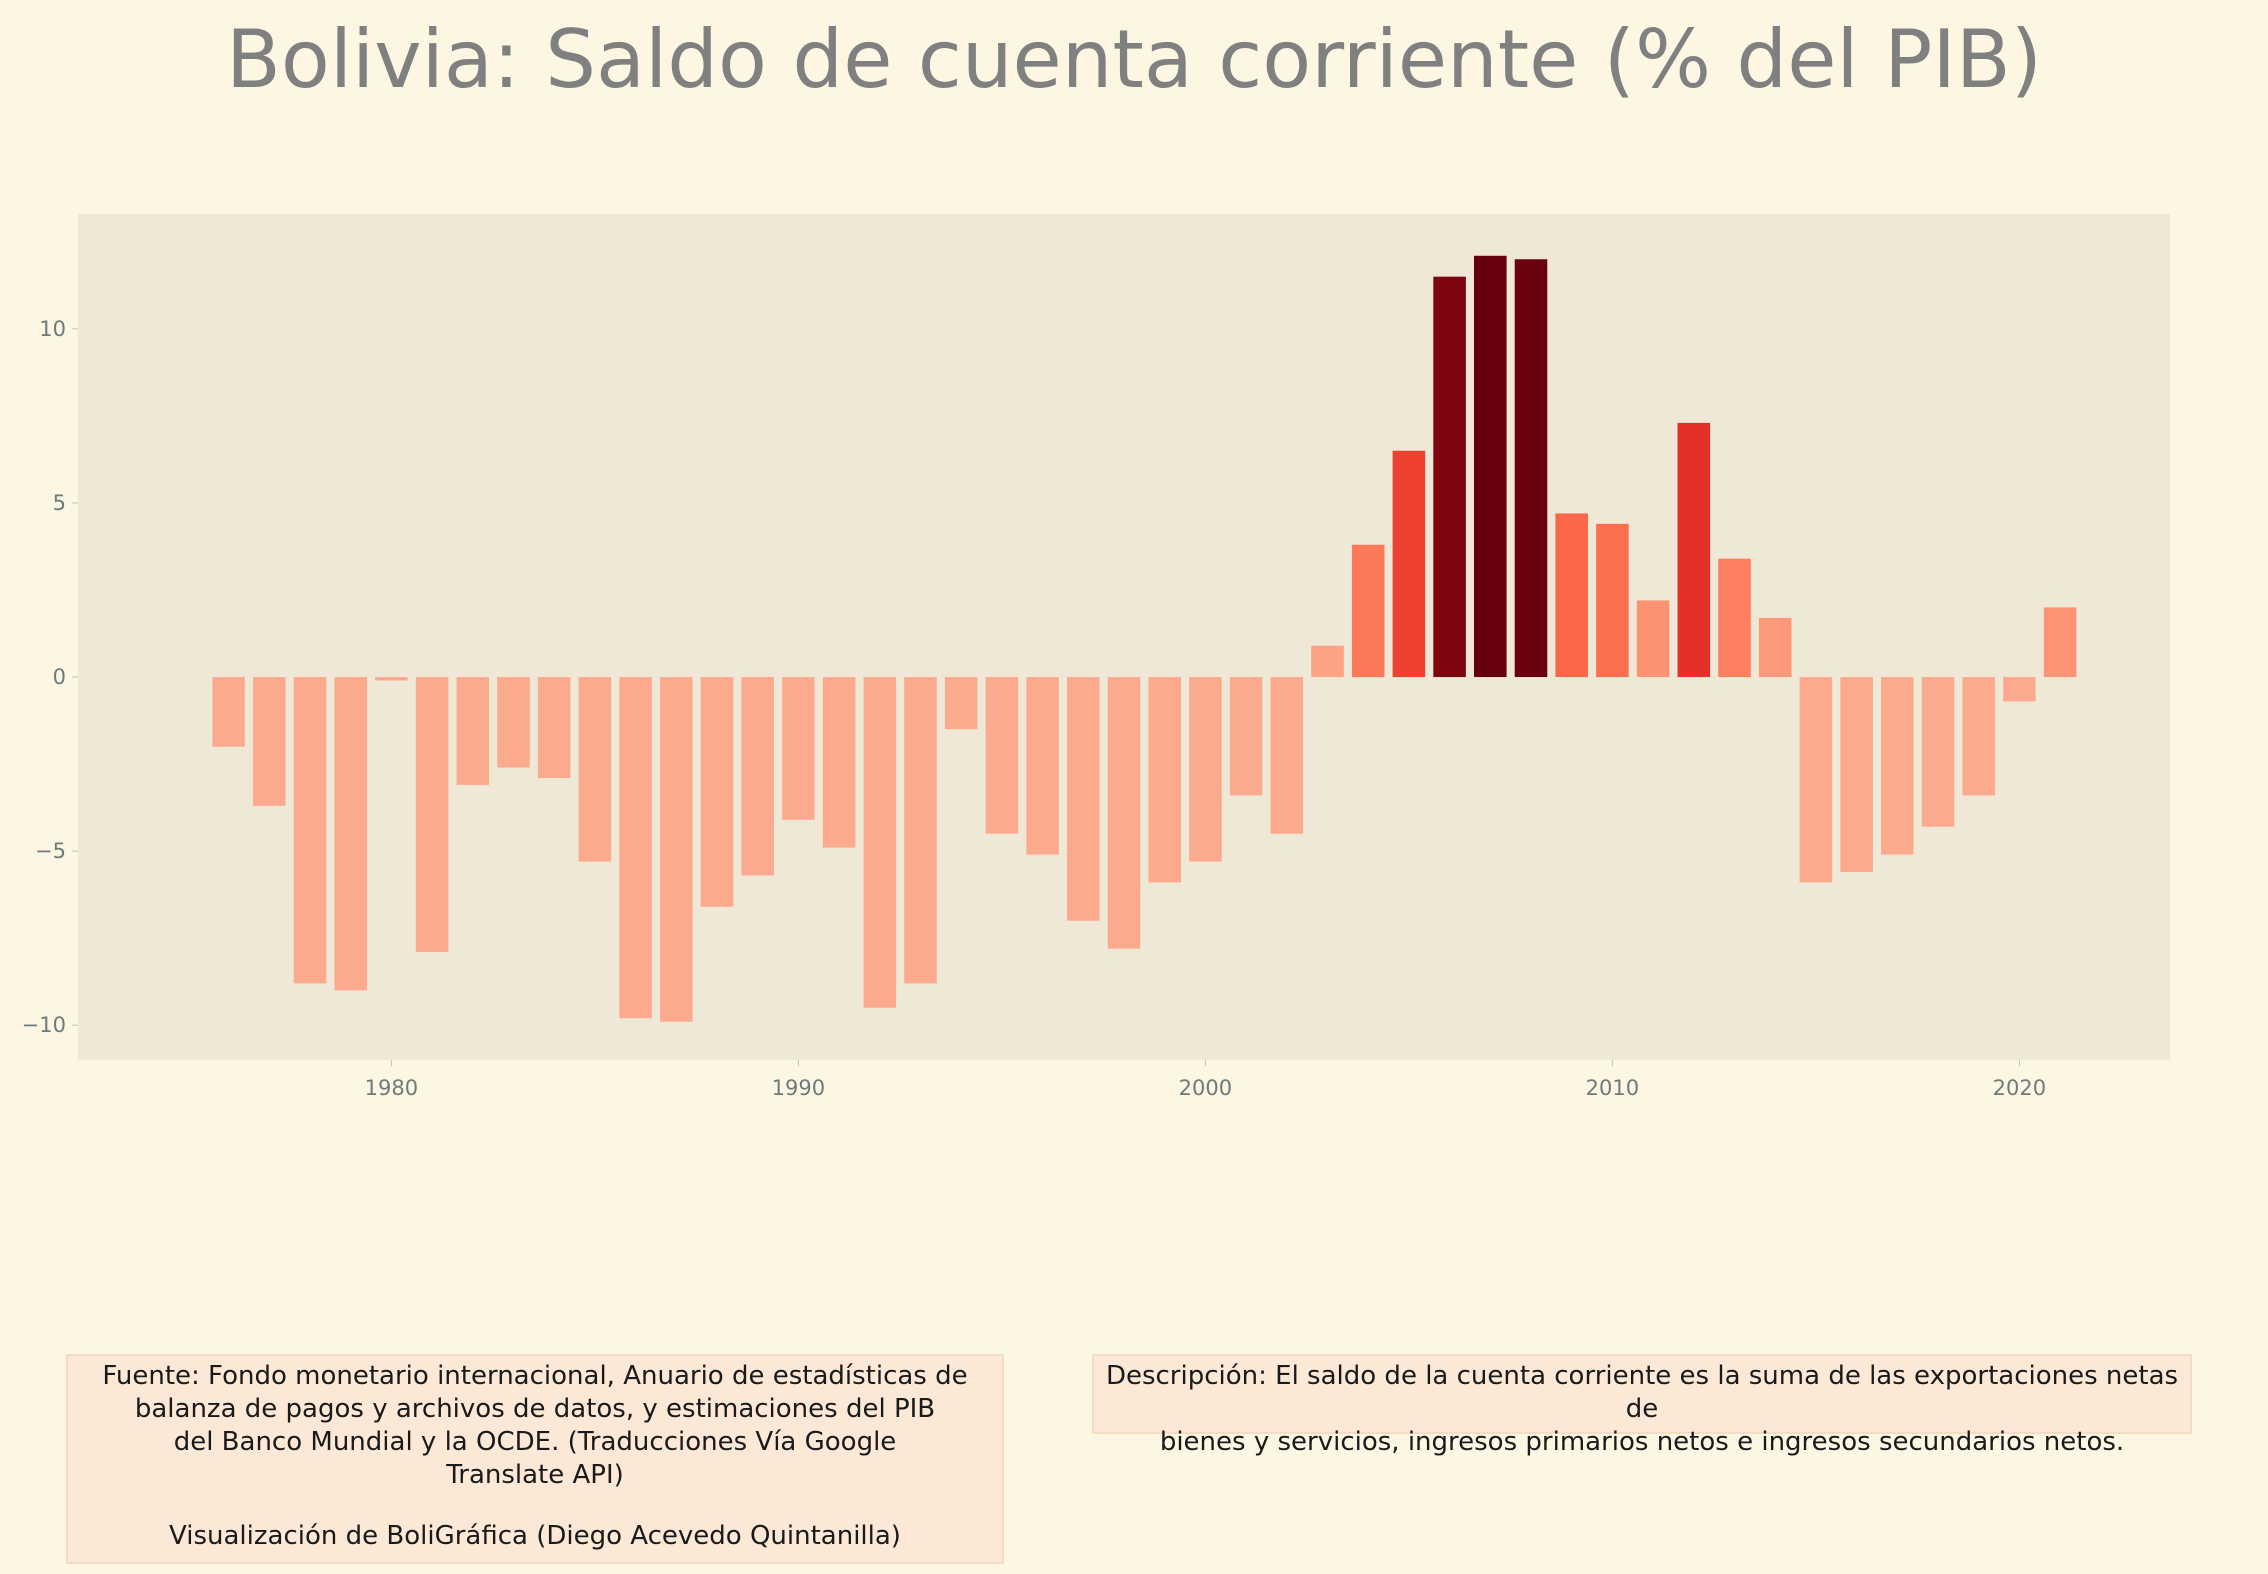 The height and width of the screenshot is (1574, 2268). I want to click on bar-1995, so click(1002, 755).